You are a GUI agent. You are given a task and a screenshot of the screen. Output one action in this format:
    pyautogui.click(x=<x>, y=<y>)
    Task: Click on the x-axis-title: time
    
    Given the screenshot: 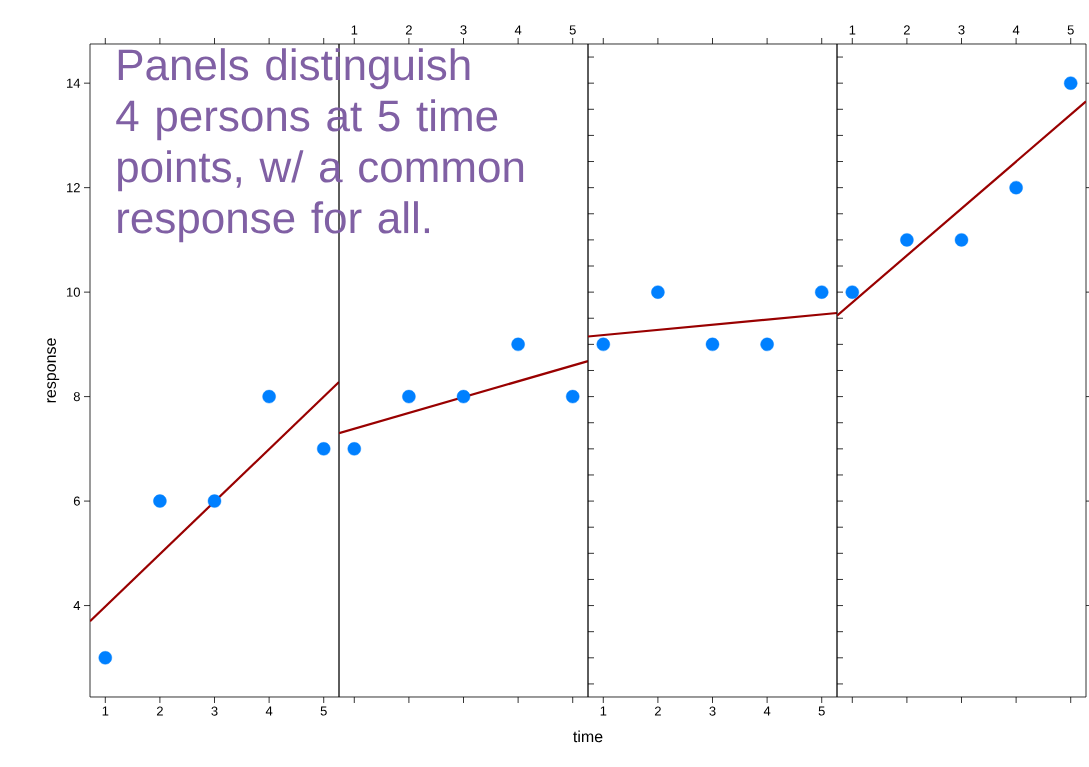 What is the action you would take?
    pyautogui.click(x=588, y=736)
    